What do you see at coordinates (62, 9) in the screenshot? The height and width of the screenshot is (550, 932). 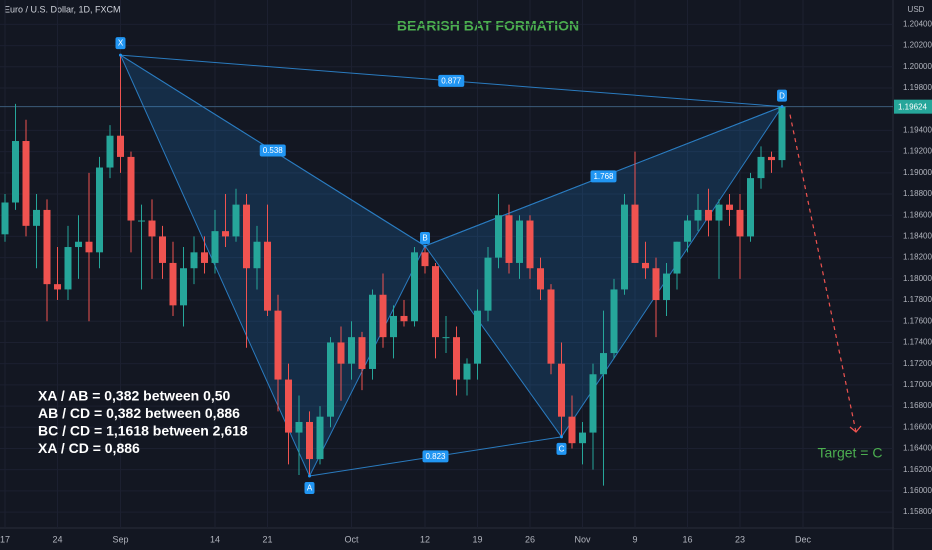 I see `symbol-header: Euro / U.S. Dollar, 1D, FXCM` at bounding box center [62, 9].